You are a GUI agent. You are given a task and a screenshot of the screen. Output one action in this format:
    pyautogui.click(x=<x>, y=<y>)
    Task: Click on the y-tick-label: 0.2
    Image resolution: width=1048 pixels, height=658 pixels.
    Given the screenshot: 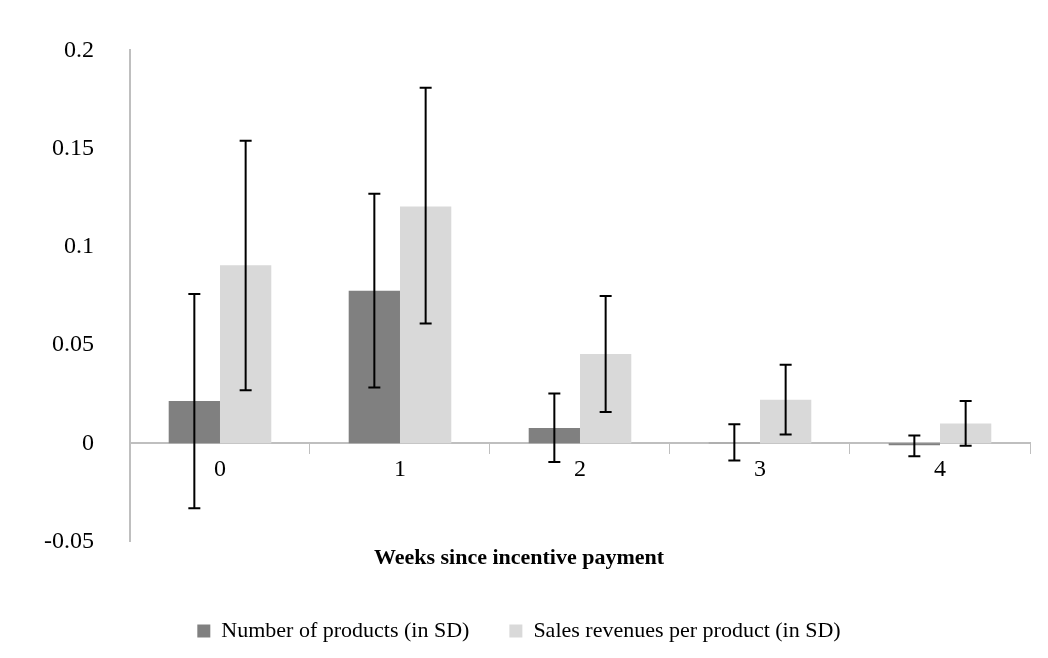 What is the action you would take?
    pyautogui.click(x=78, y=48)
    